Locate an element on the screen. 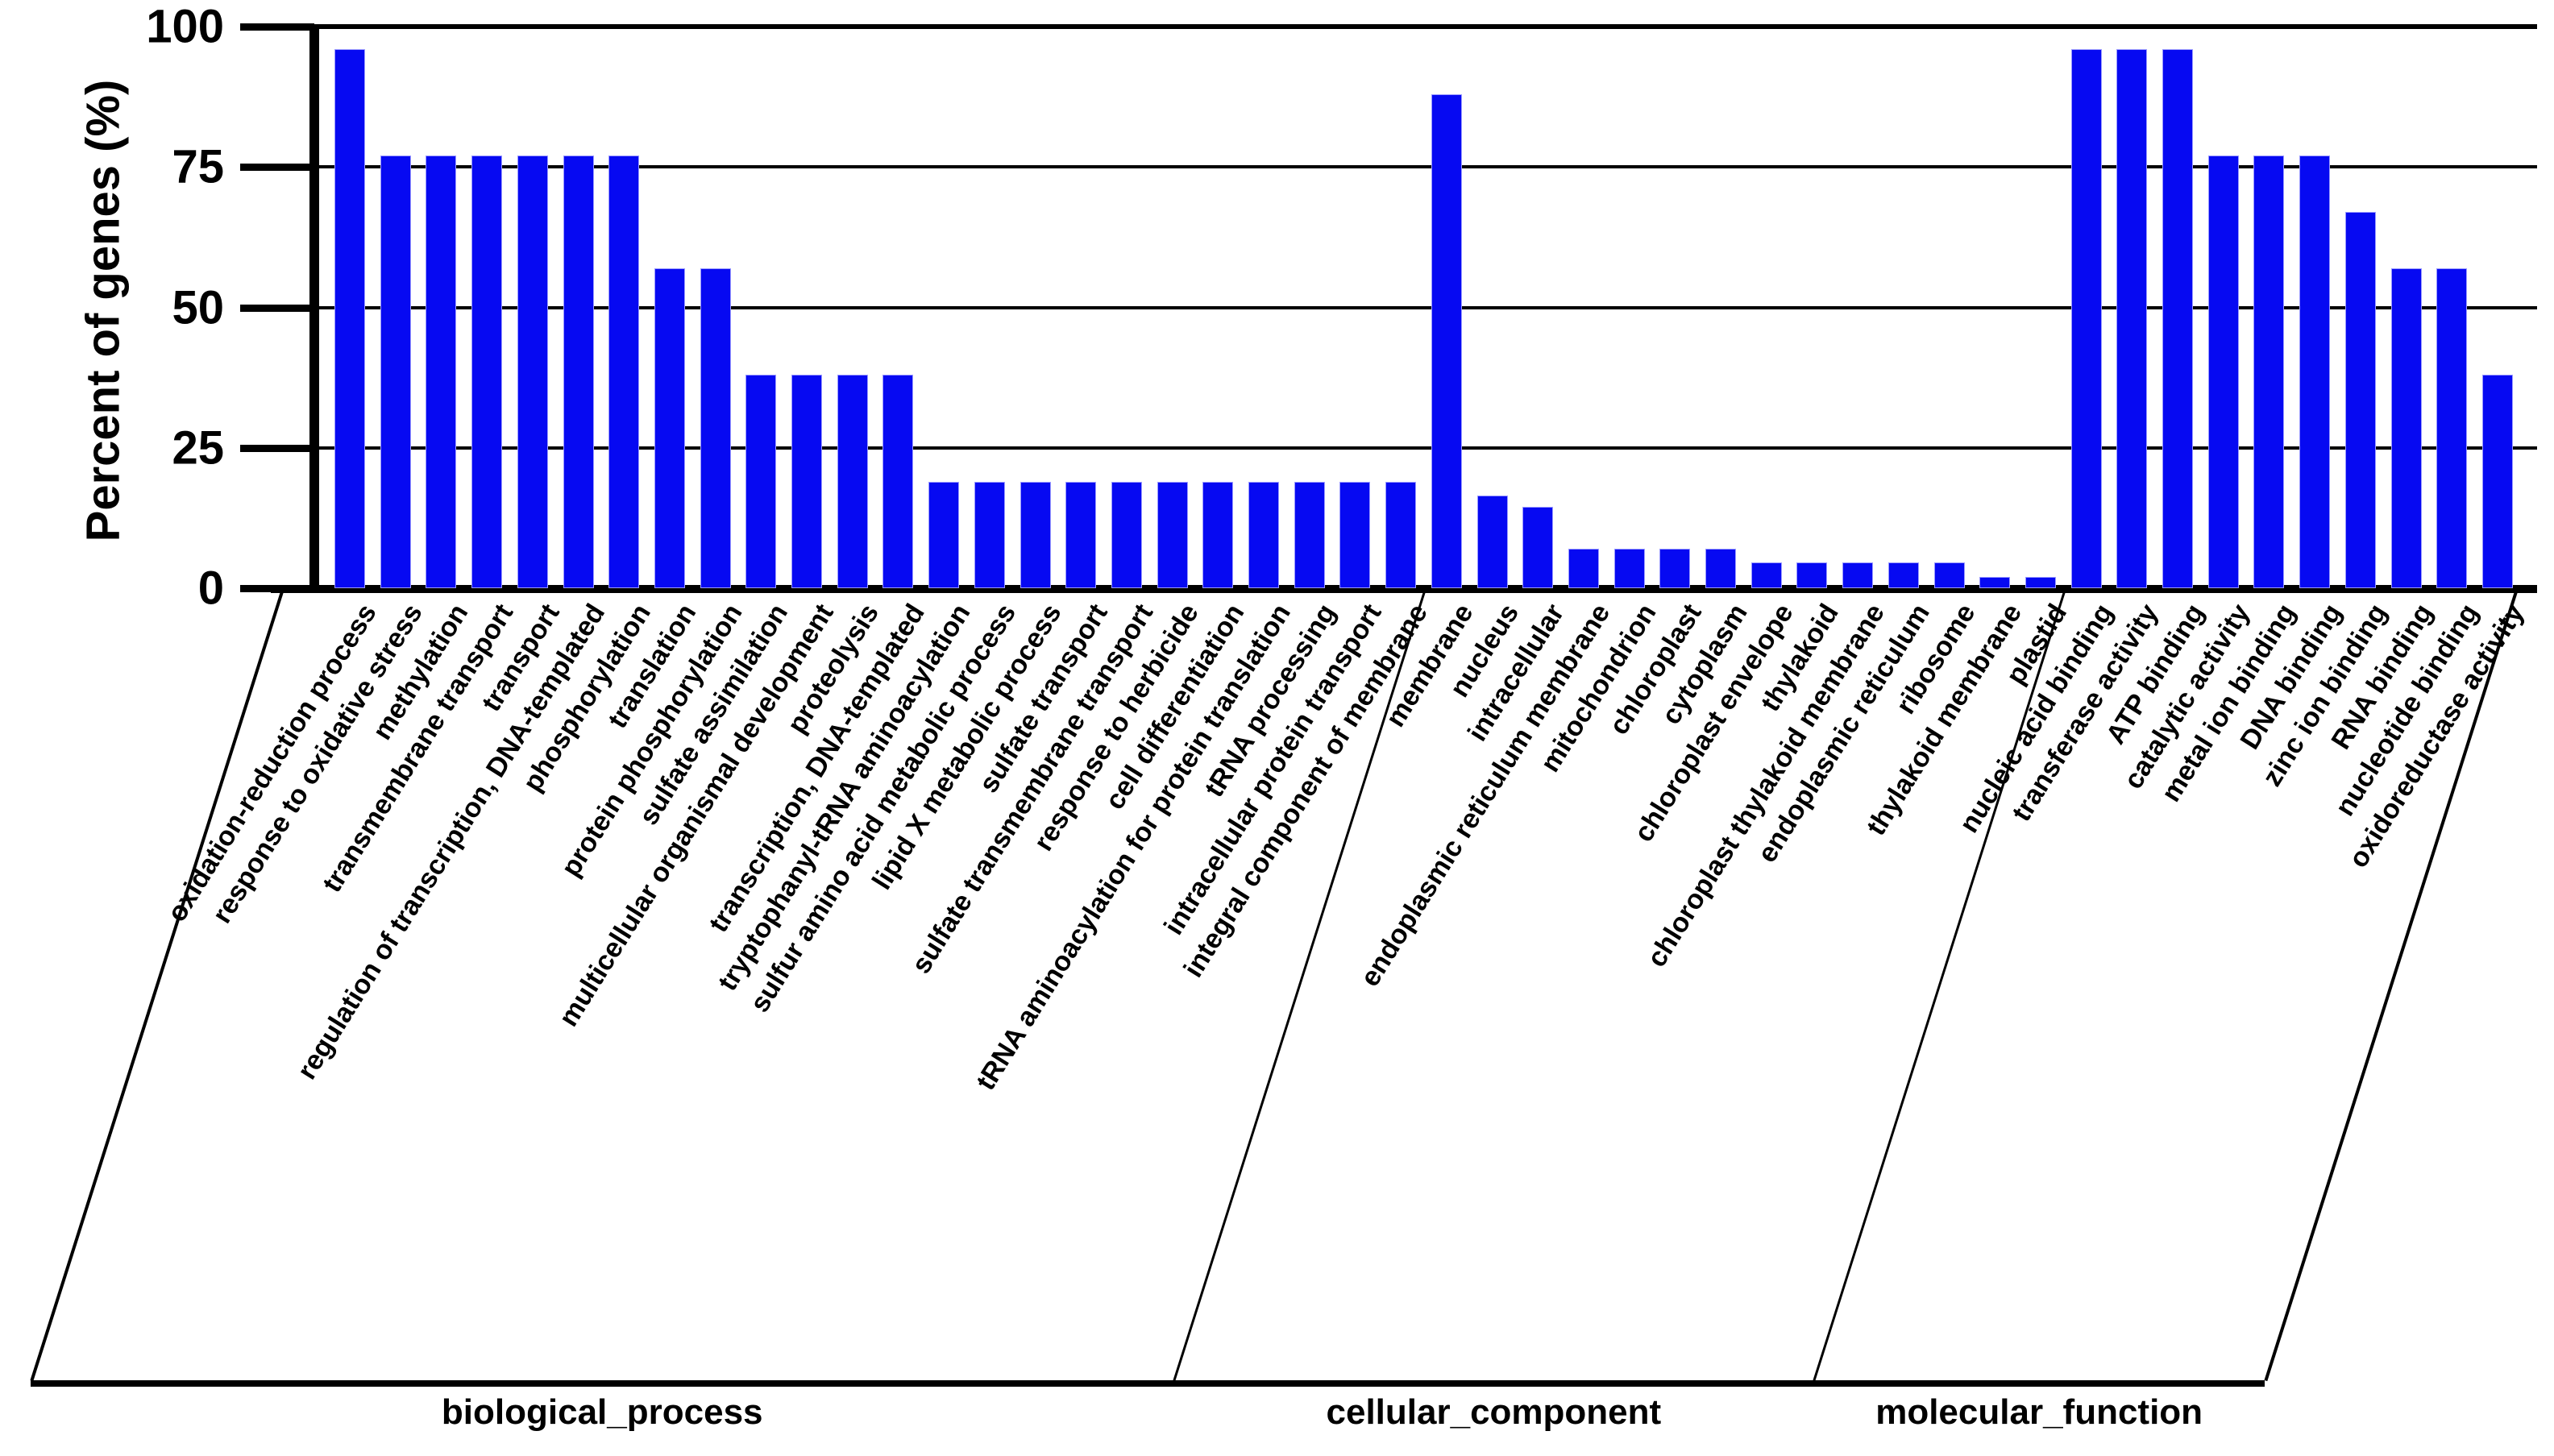  bar-atp-binding is located at coordinates (2177, 318).